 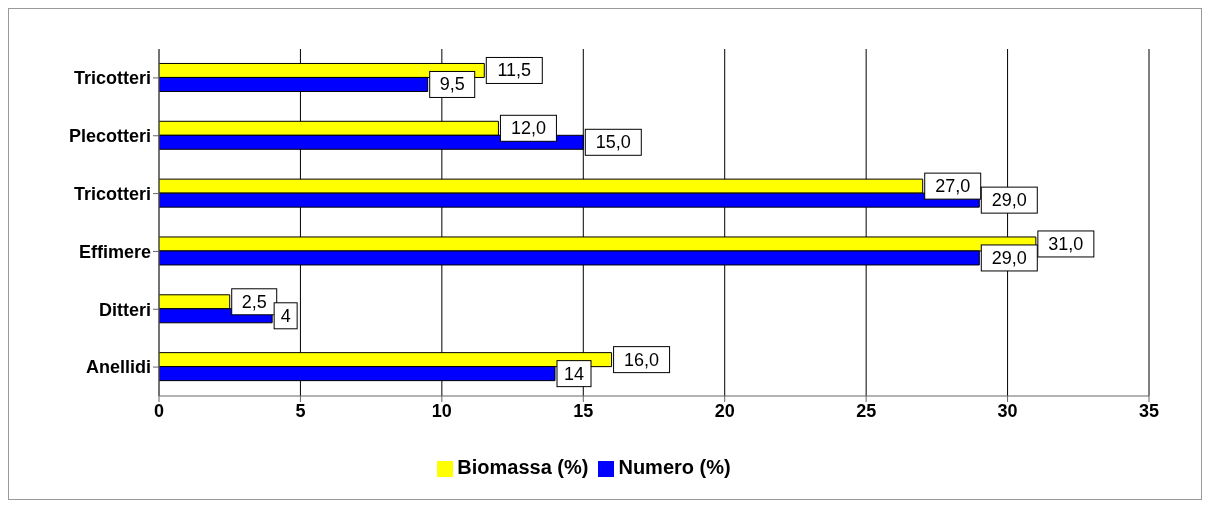 I want to click on x-tick-label: 0, so click(x=159, y=410).